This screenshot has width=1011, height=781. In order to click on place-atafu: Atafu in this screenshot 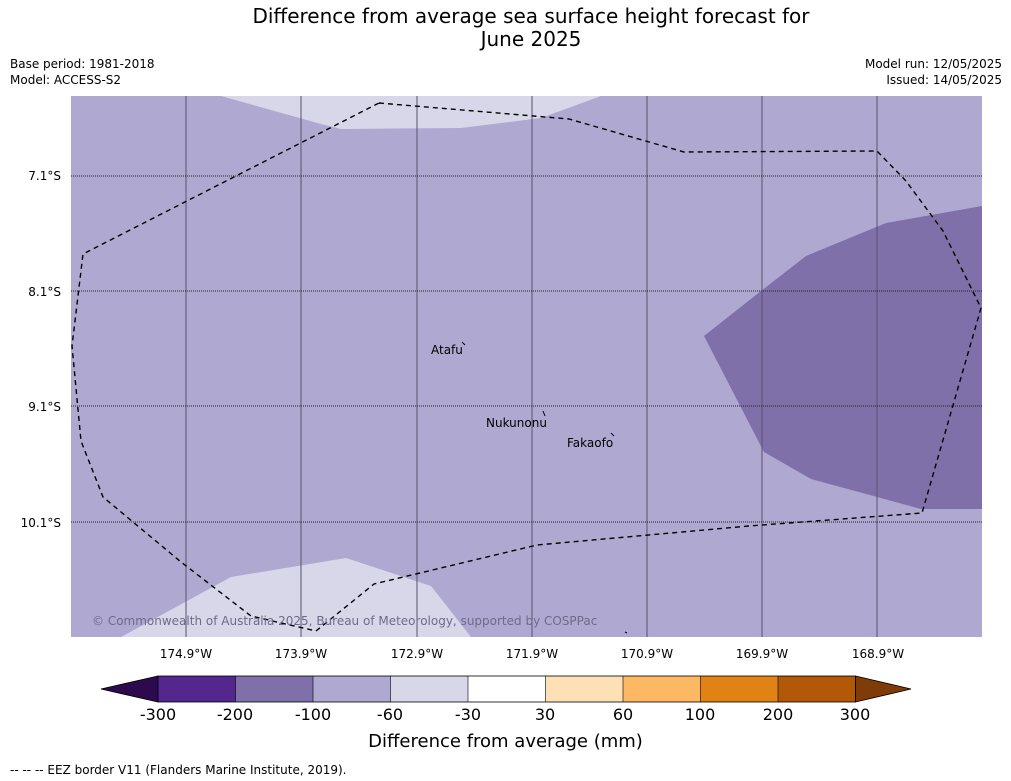, I will do `click(447, 350)`.